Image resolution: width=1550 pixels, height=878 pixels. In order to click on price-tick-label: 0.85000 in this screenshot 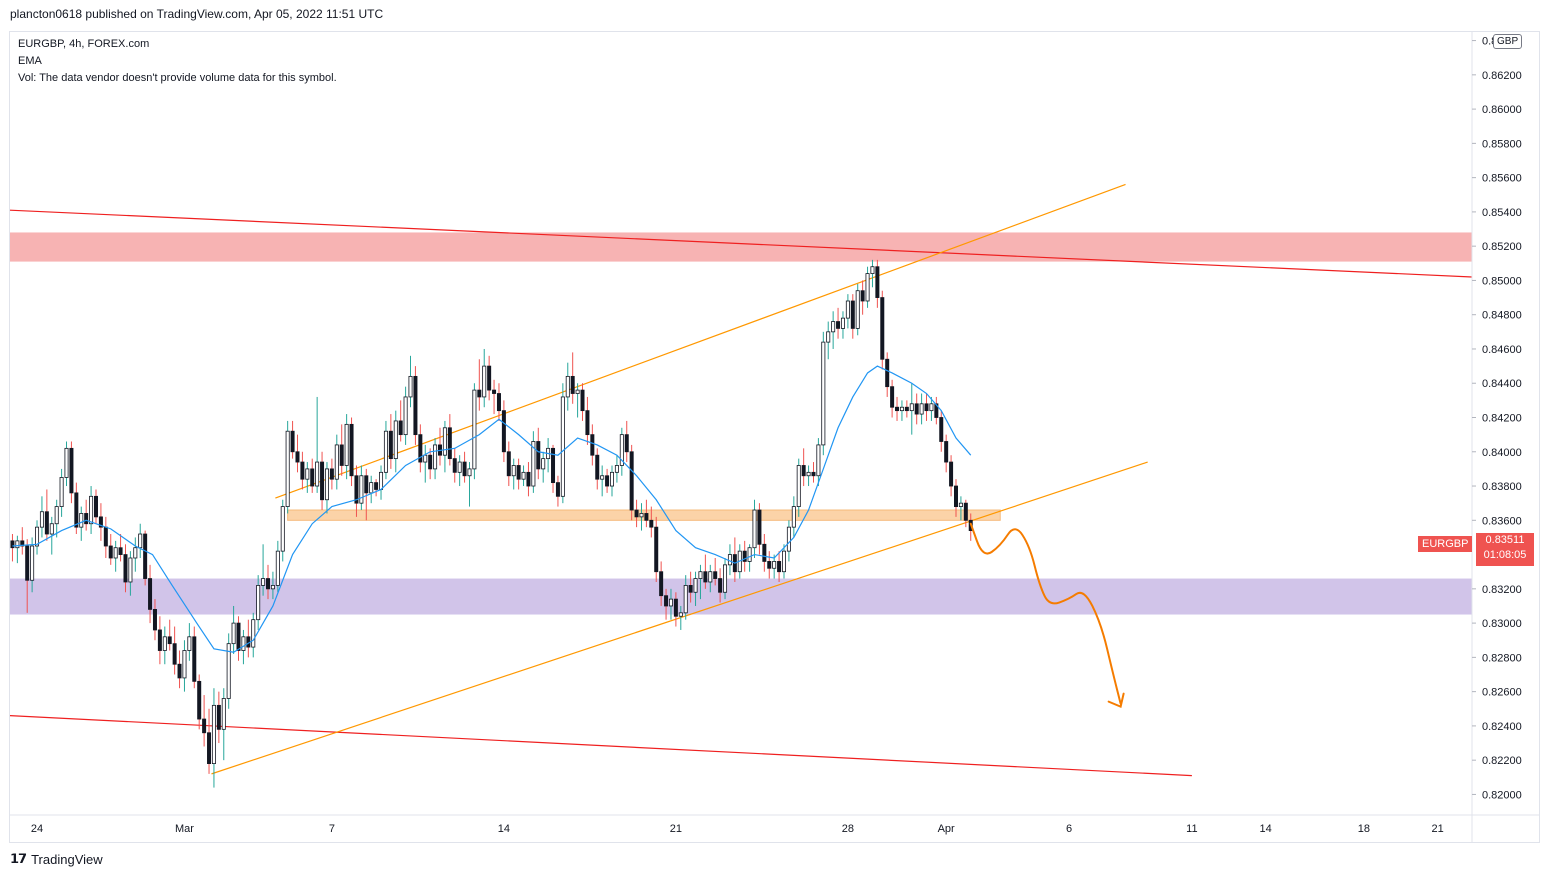, I will do `click(1502, 281)`.